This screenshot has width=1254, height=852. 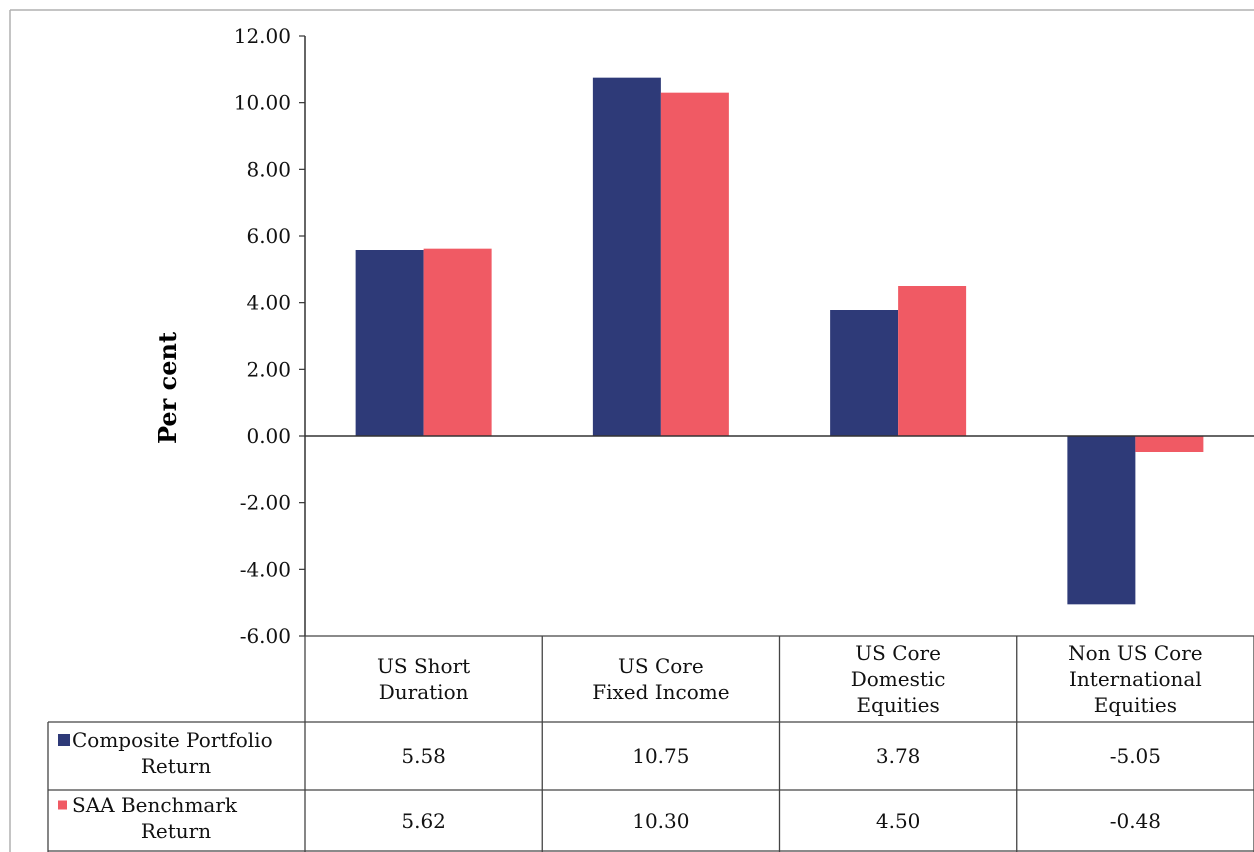 I want to click on data-cell: 5.62, so click(x=423, y=821).